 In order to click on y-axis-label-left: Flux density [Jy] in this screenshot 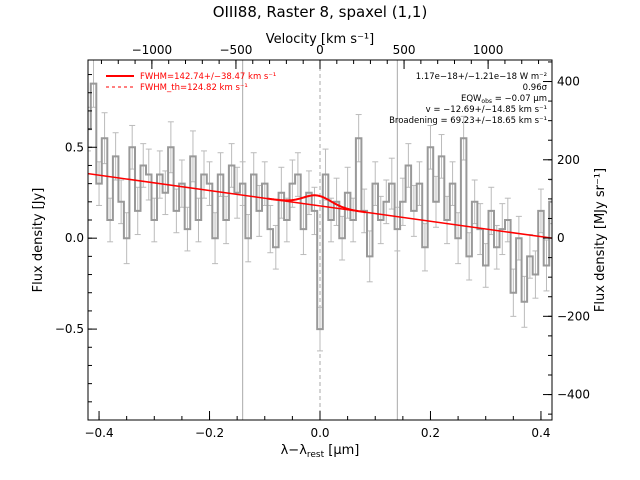, I will do `click(38, 240)`.